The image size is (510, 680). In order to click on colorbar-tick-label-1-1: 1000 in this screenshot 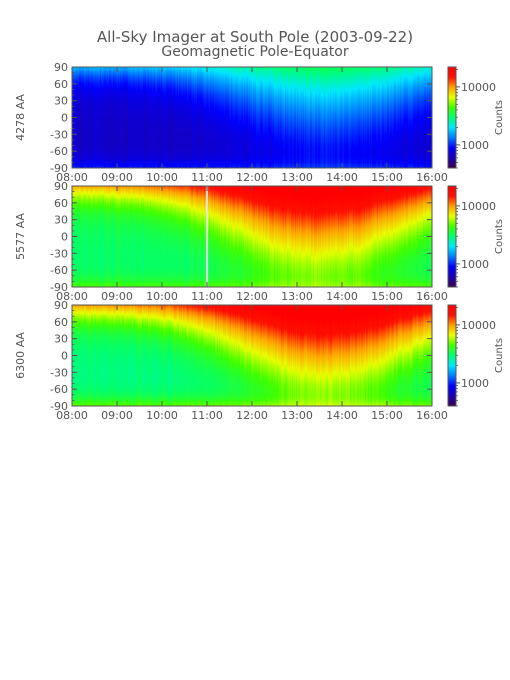, I will do `click(475, 145)`.